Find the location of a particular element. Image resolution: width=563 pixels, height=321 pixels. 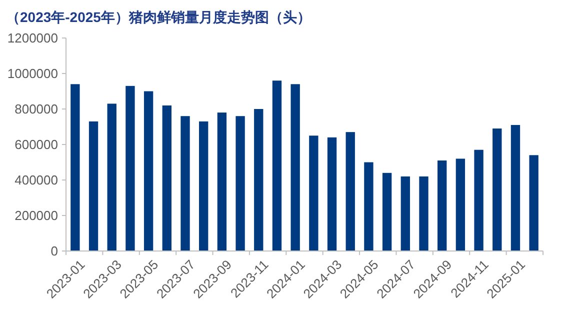

y-tick-label: 800000 is located at coordinates (36, 109).